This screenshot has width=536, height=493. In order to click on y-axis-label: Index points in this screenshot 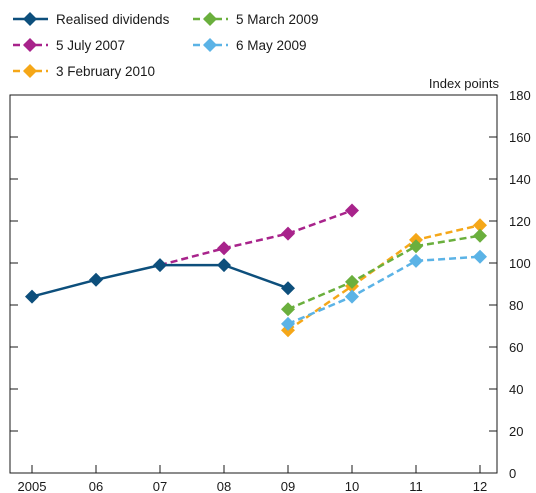, I will do `click(464, 83)`.